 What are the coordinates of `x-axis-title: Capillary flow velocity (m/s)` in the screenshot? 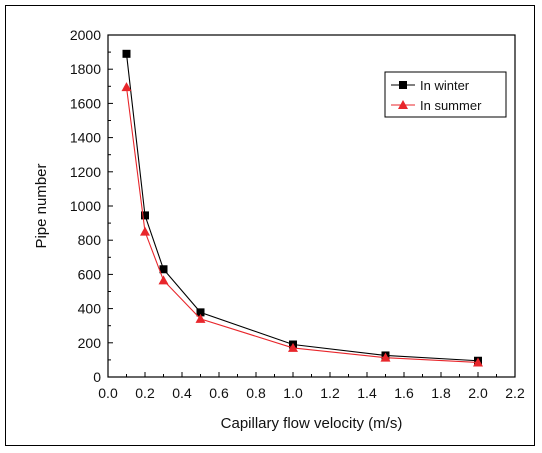 It's located at (312, 423).